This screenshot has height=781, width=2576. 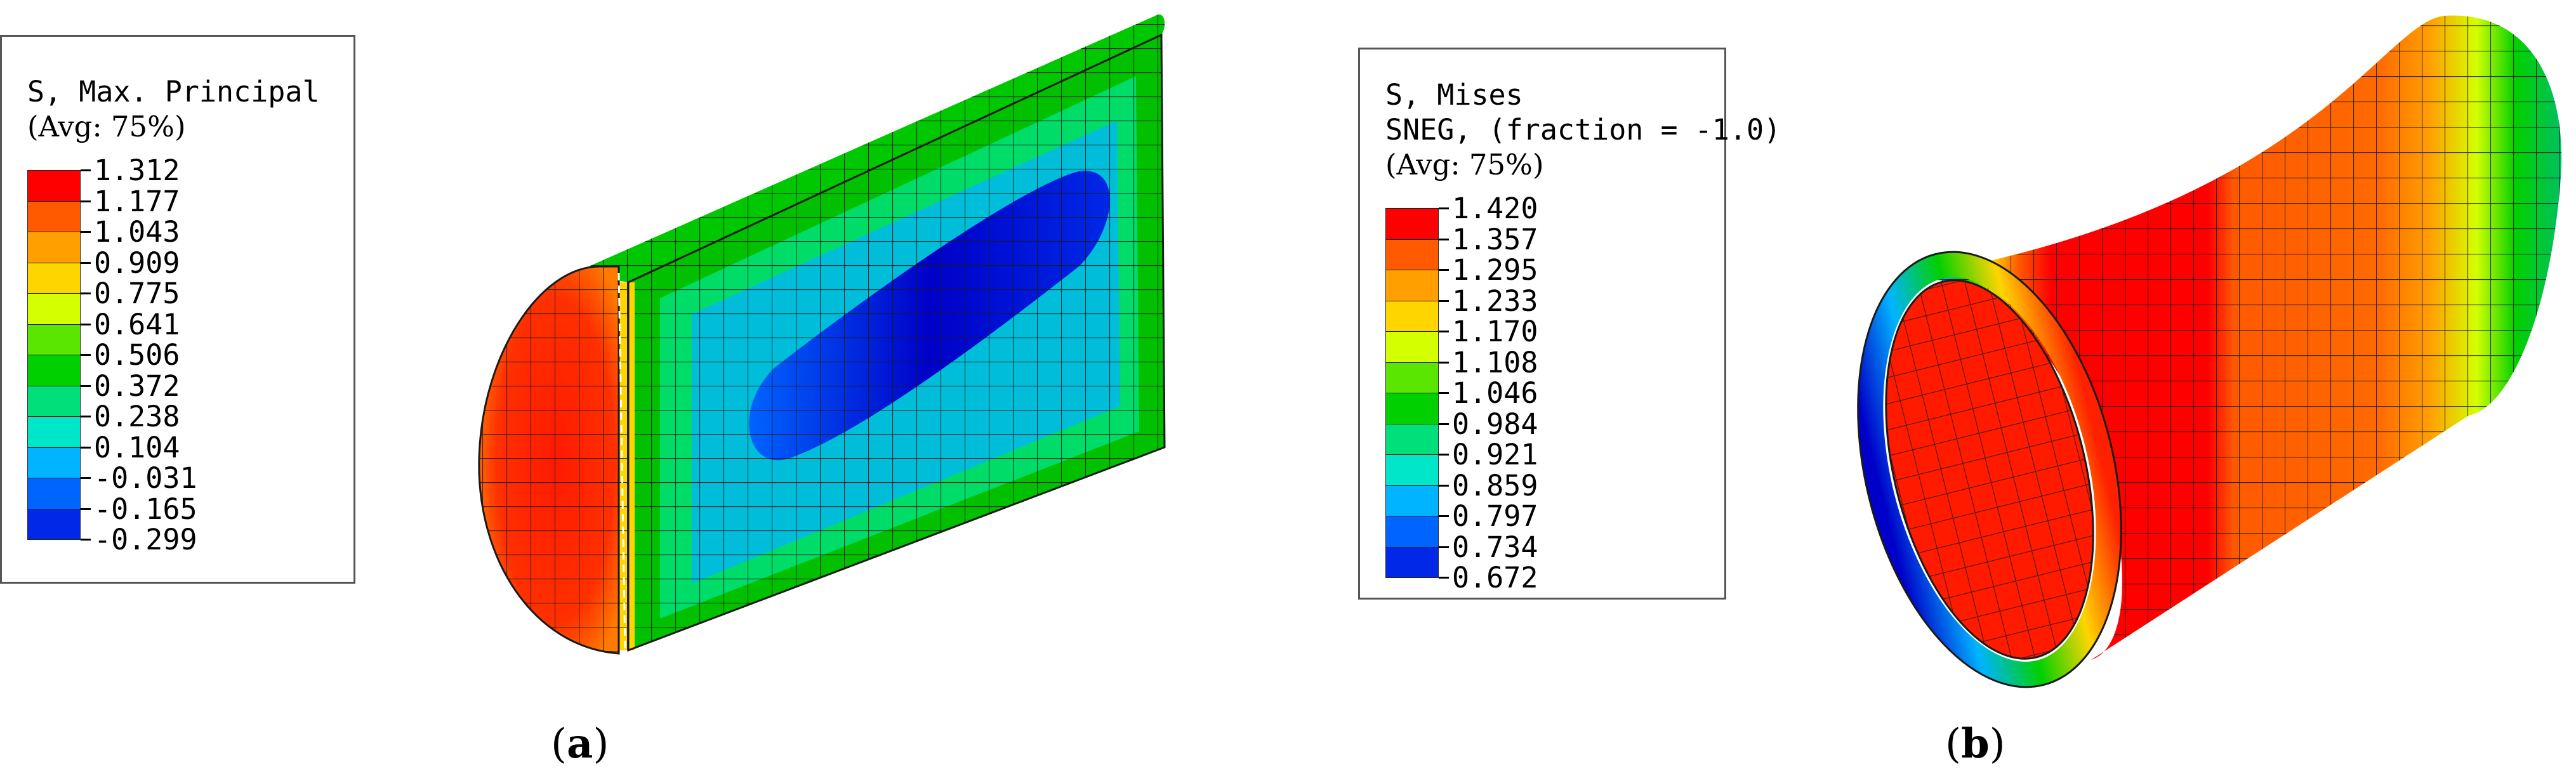 I want to click on legend-a-value: -0.299, so click(x=145, y=539).